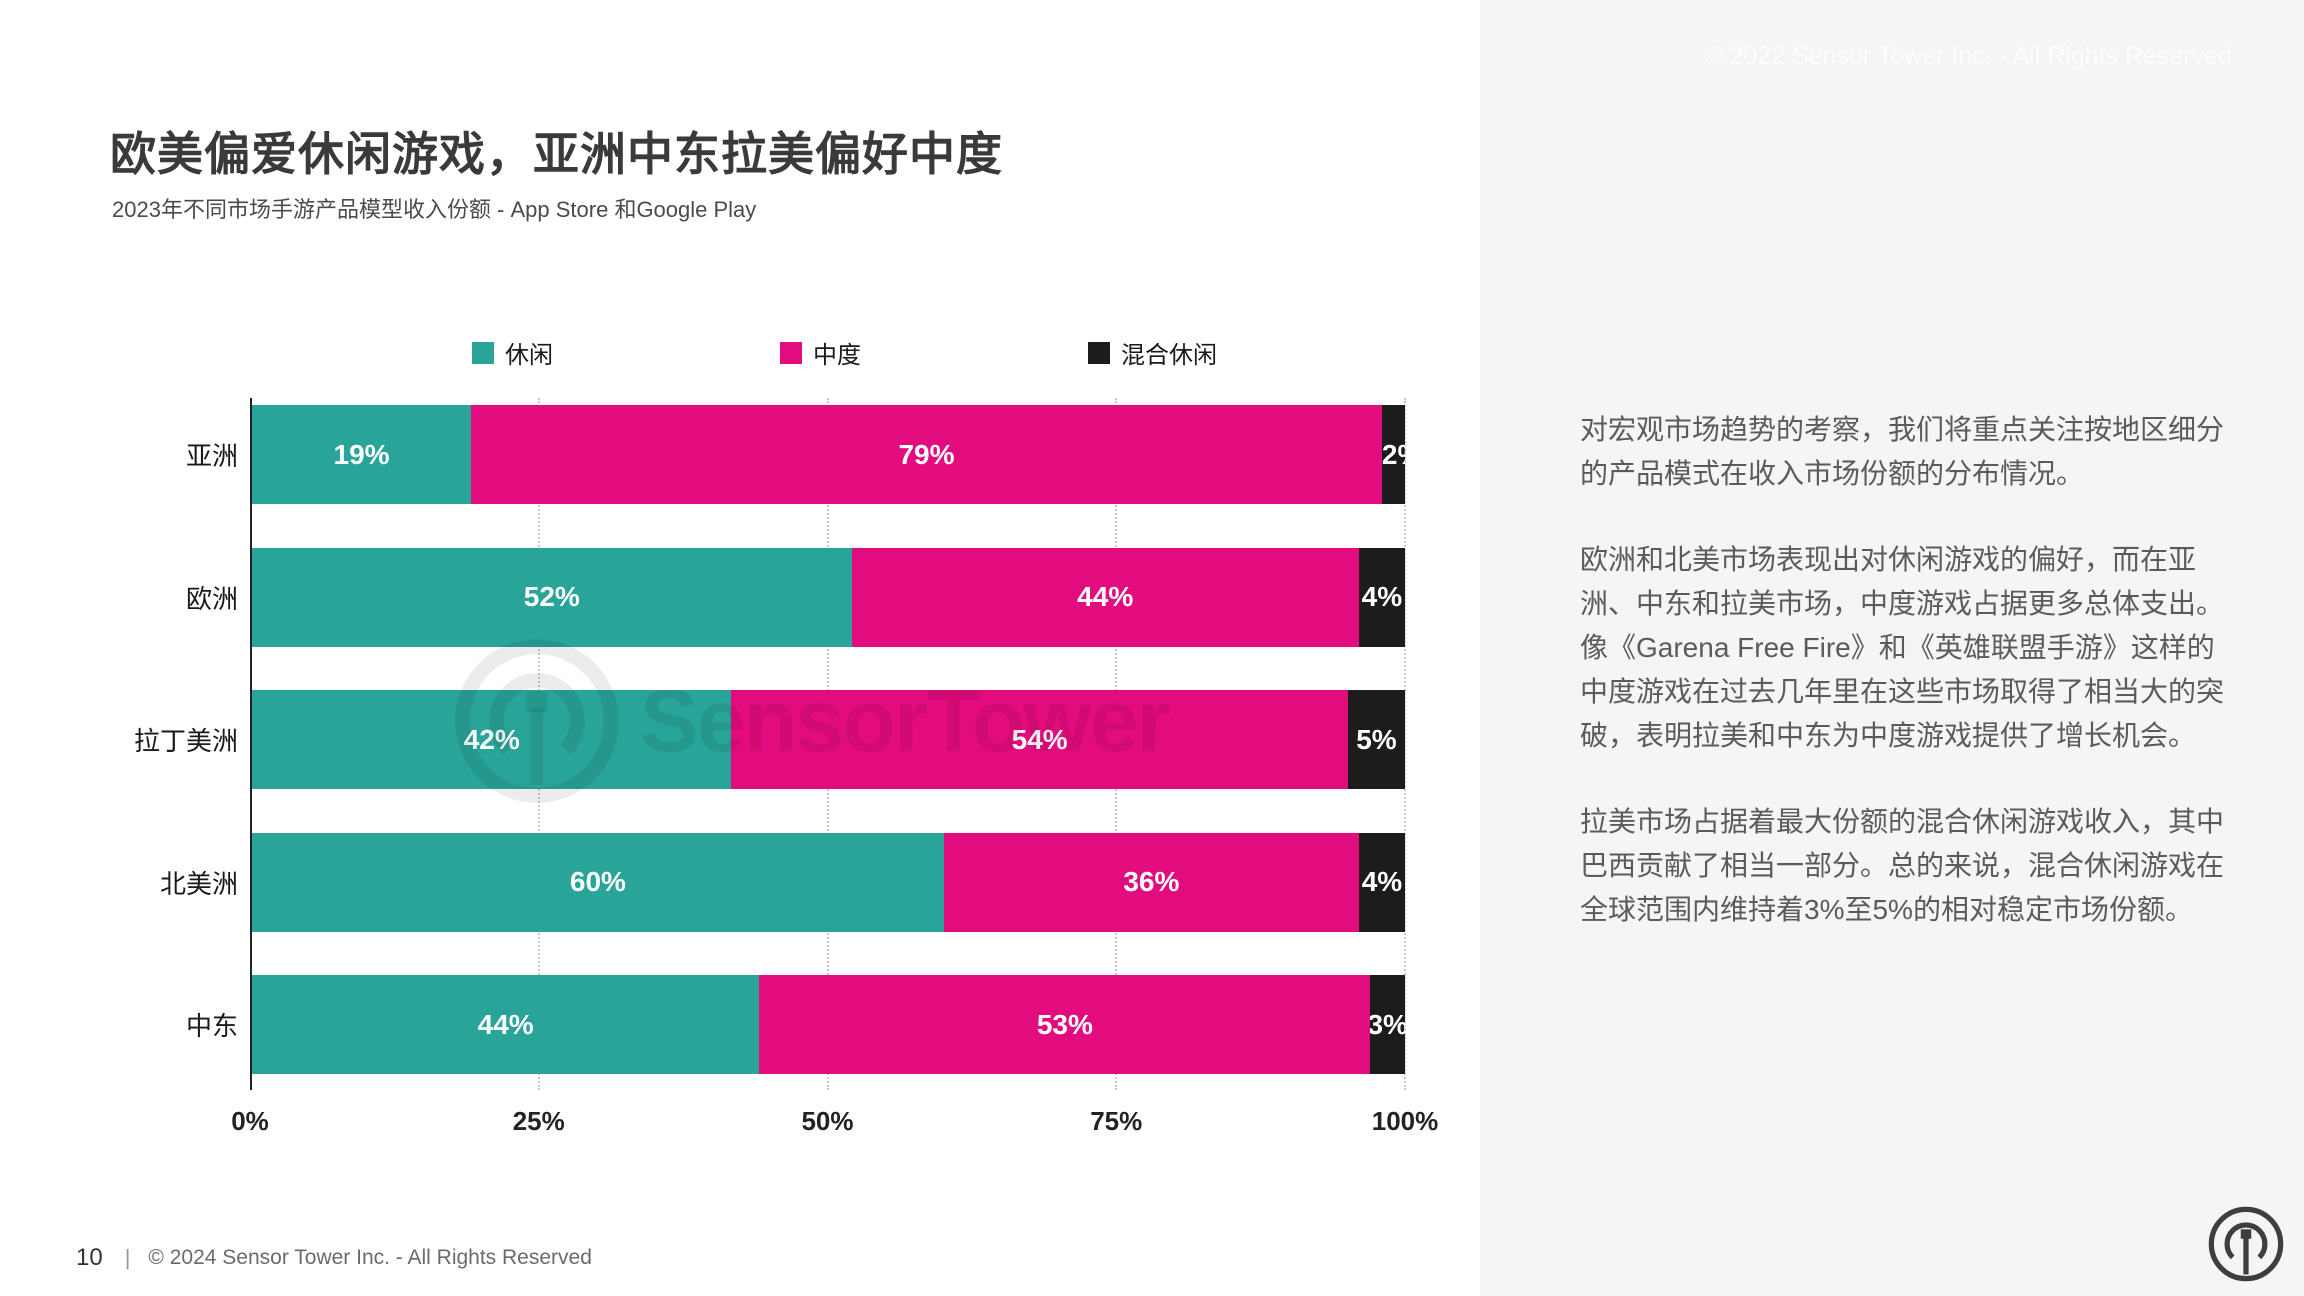 The image size is (2304, 1296). I want to click on page-title: 欧美偏爱休闲游戏，亚洲中东拉美偏好中度, so click(556, 154).